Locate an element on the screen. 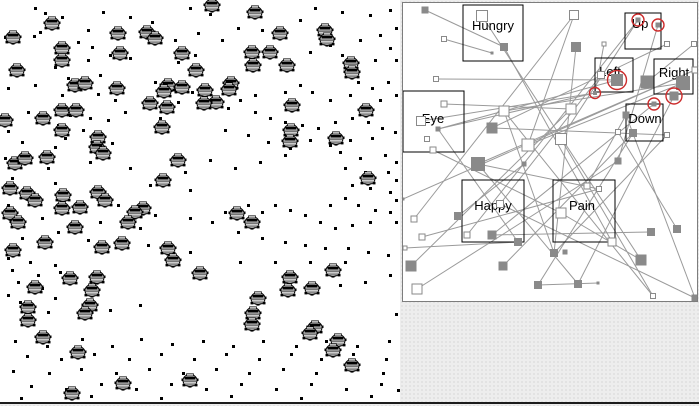 This screenshot has height=406, width=699. concept-box-happy is located at coordinates (493, 211).